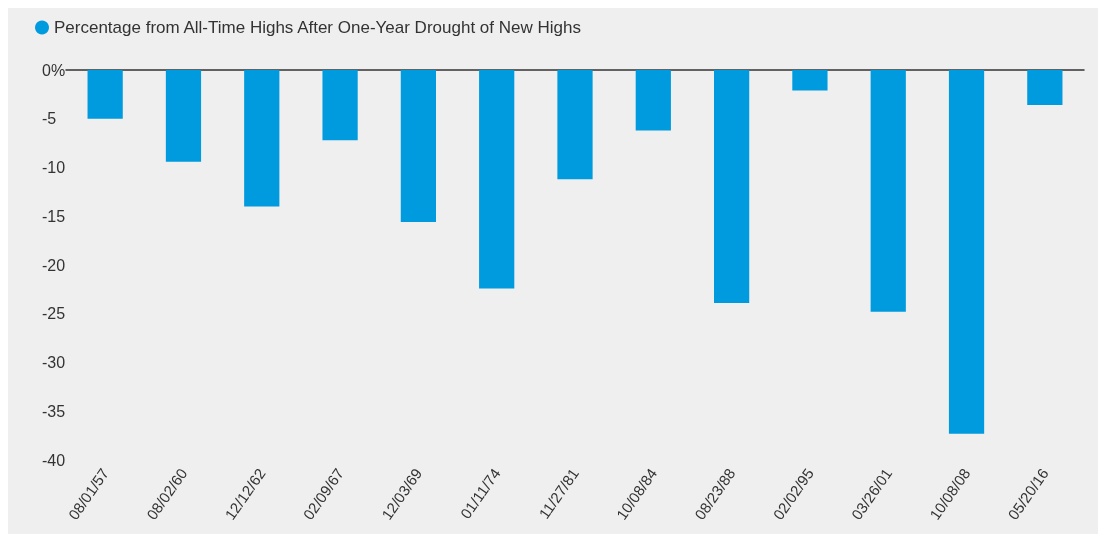 The width and height of the screenshot is (1106, 542). I want to click on y-tick-label: -15, so click(54, 216).